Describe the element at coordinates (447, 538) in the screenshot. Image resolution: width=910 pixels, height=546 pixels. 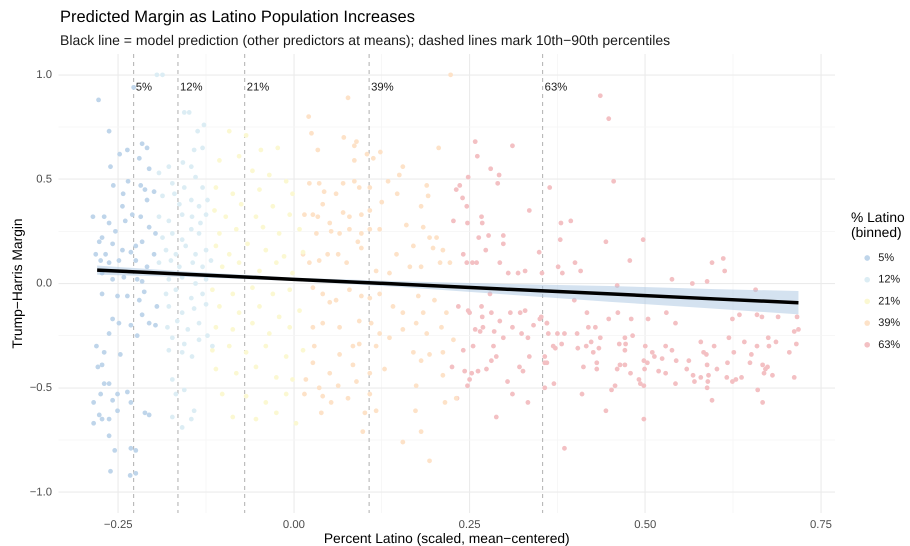
I see `x-axis-title: Percent Latino (scaled, mean−centered)` at that location.